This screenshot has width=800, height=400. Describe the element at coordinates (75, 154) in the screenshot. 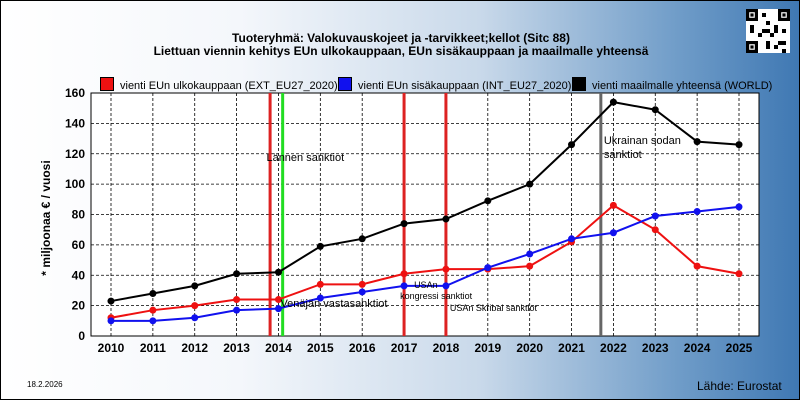

I see `y-tick-label: 120` at that location.